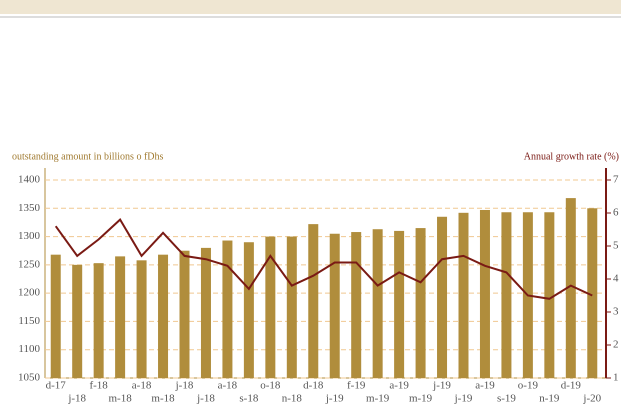 This screenshot has height=406, width=621. Describe the element at coordinates (571, 386) in the screenshot. I see `x-tick-label: d-19` at that location.